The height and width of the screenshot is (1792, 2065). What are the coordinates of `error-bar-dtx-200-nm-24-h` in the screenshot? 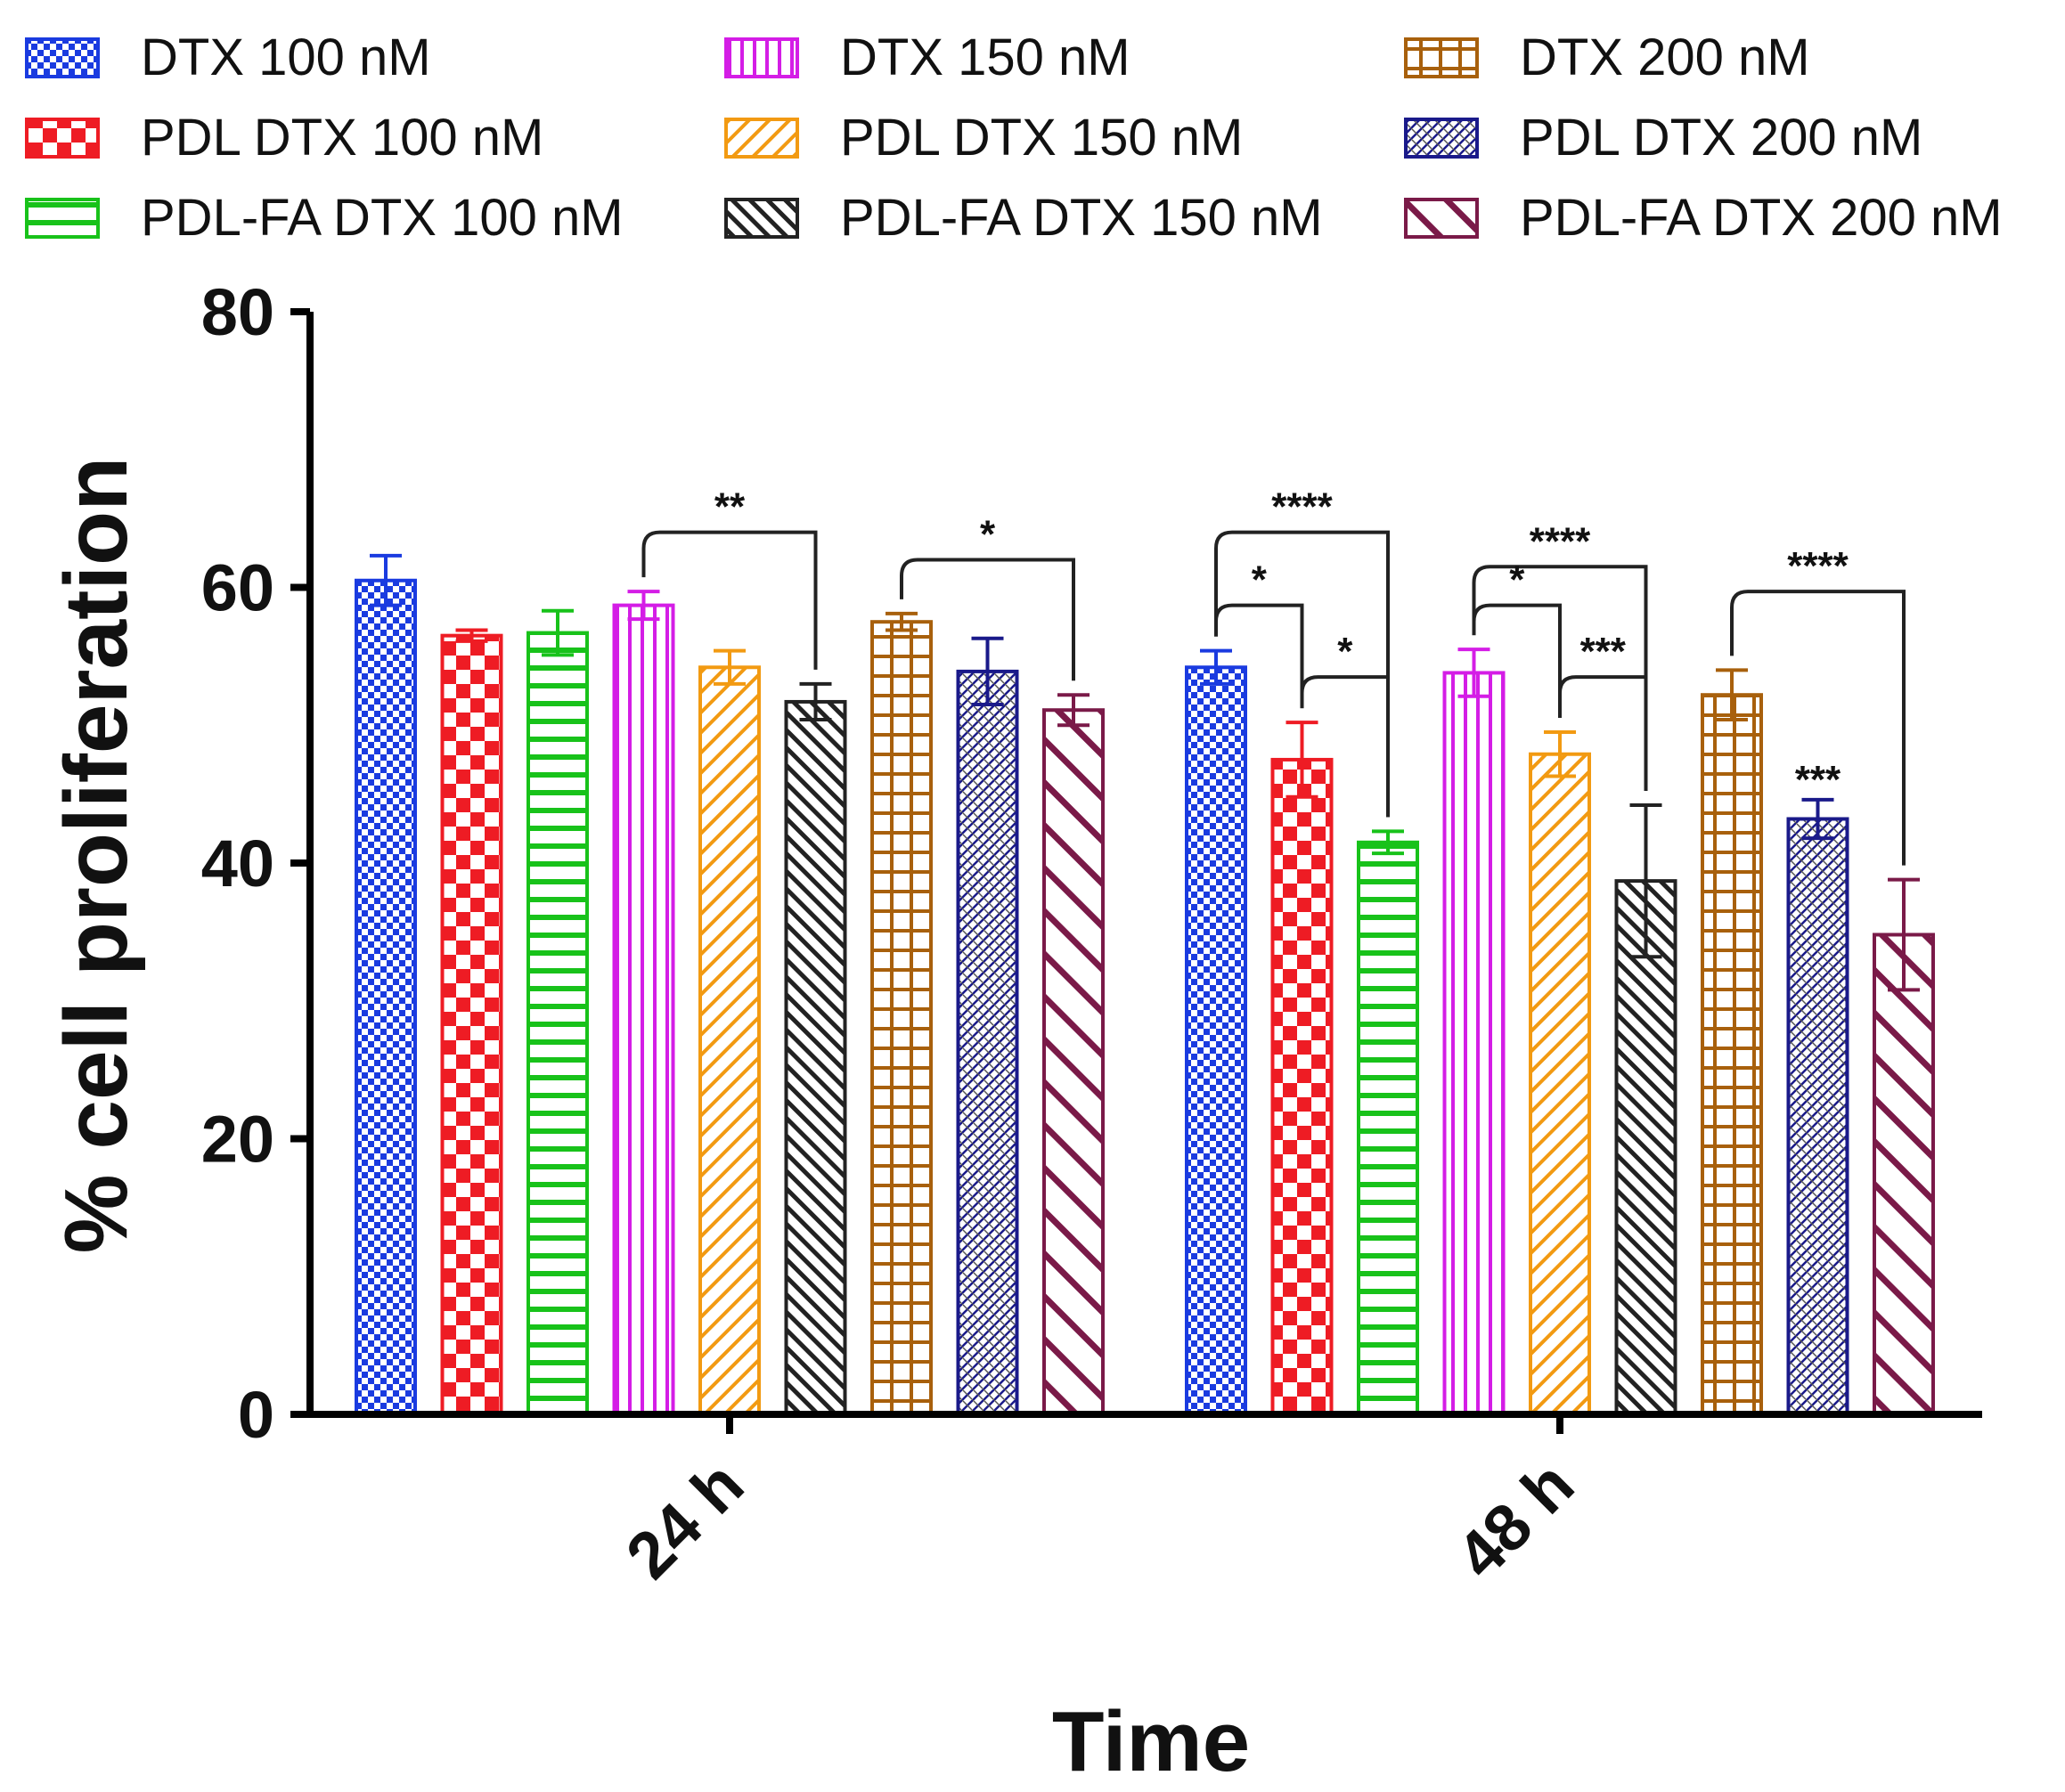 It's located at (902, 622).